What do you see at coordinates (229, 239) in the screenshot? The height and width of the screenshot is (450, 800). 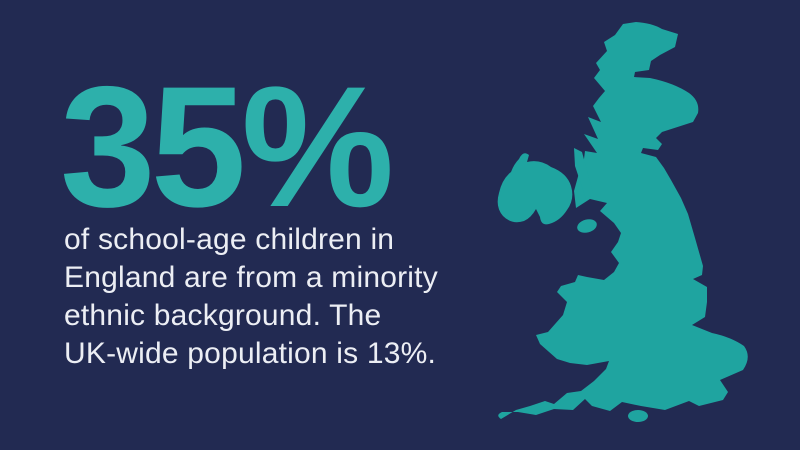 I see `stat-description-line: of school-age children in` at bounding box center [229, 239].